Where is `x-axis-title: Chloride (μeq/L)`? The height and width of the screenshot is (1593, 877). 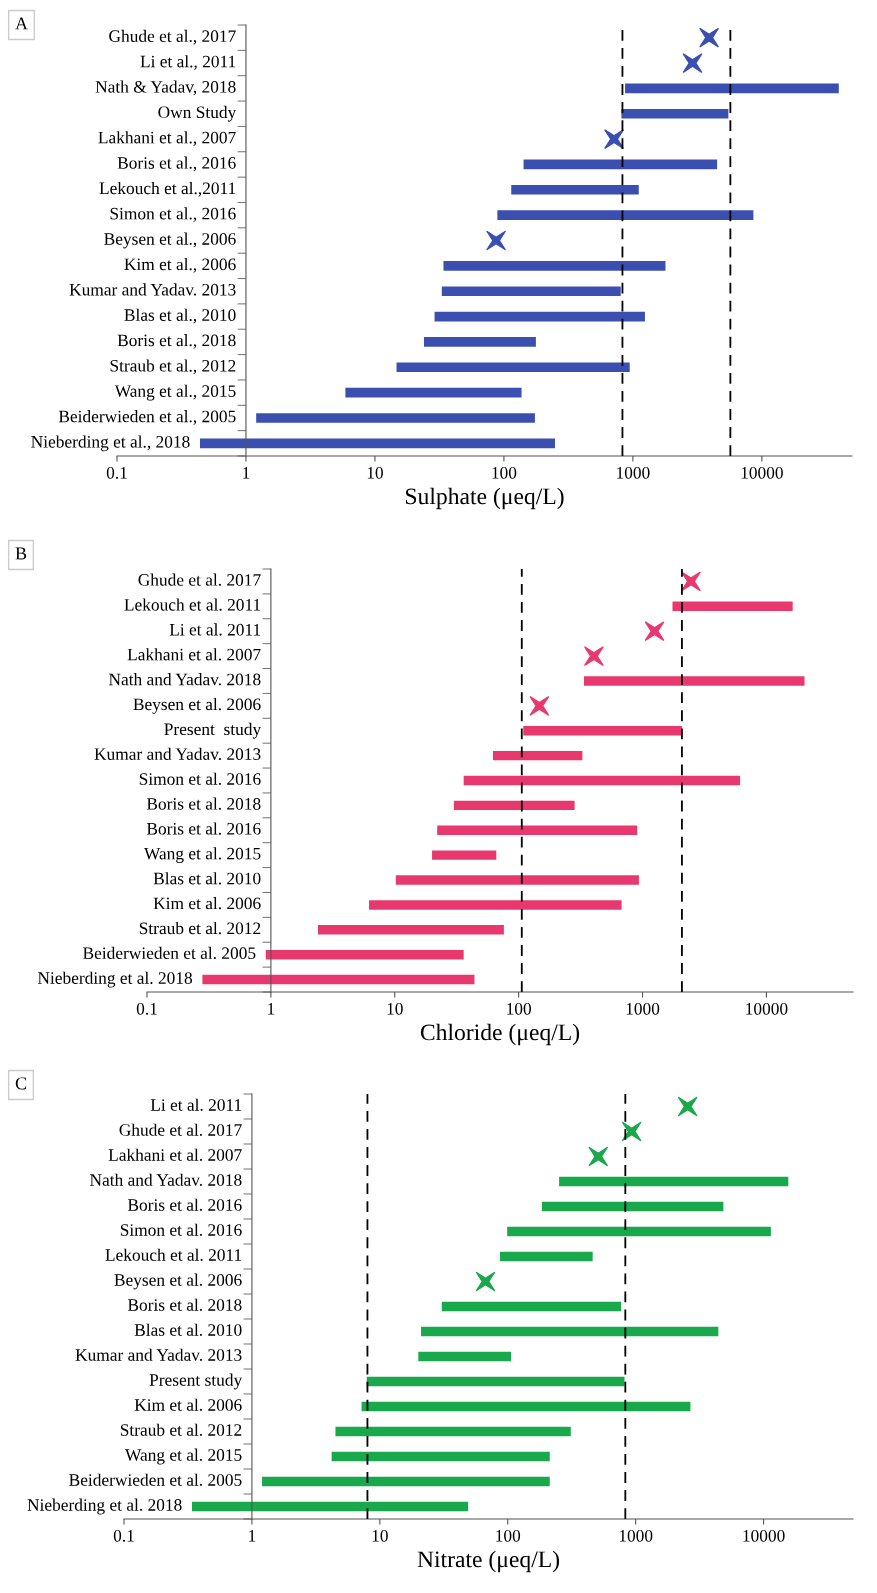 x-axis-title: Chloride (μeq/L) is located at coordinates (500, 1034).